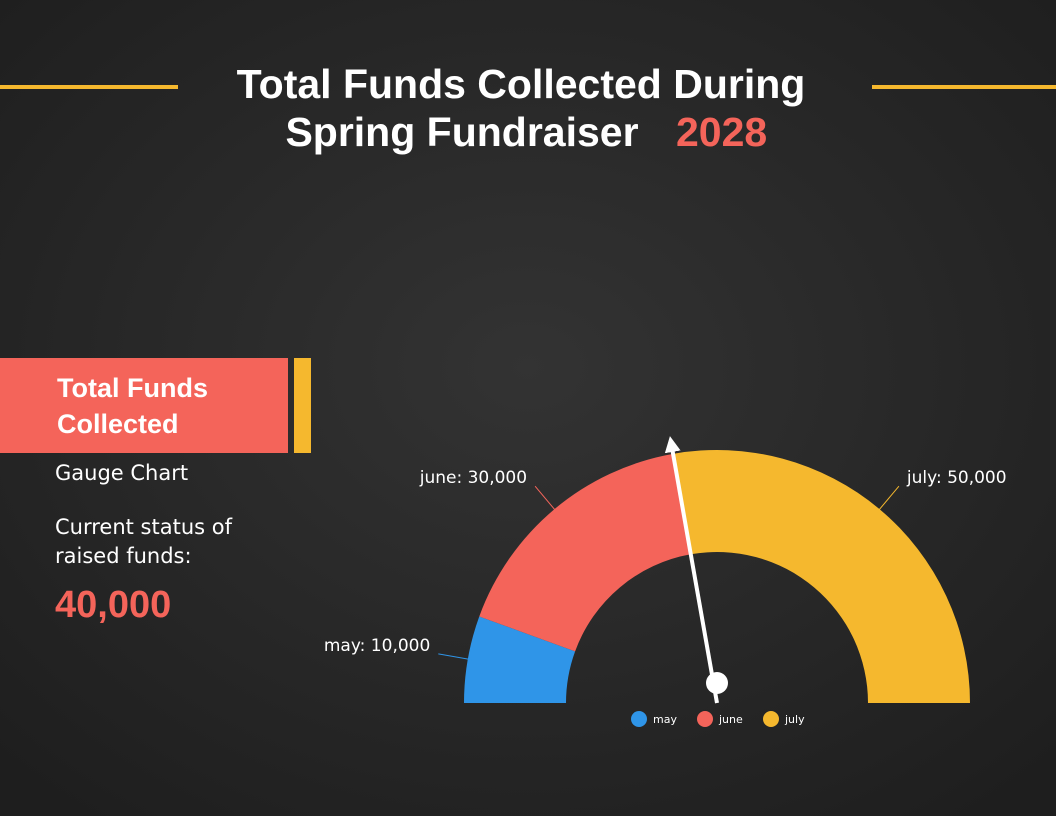 This screenshot has width=1056, height=816. I want to click on title-line: Spring Fundraiser, so click(461, 132).